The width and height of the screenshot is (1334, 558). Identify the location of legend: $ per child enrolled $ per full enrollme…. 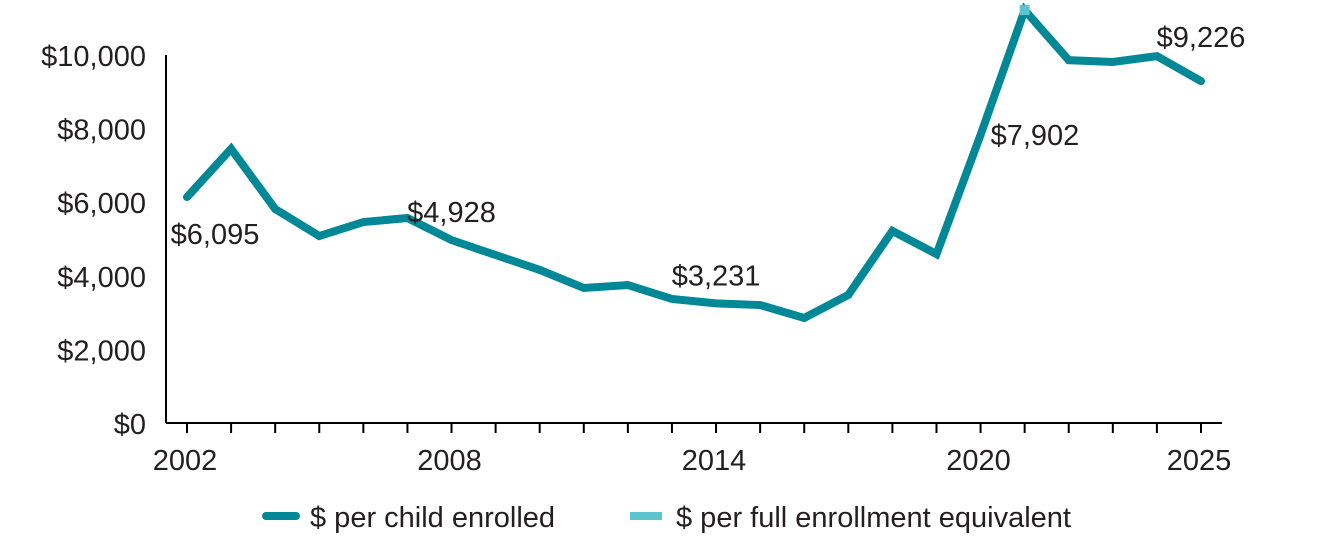
(666, 518).